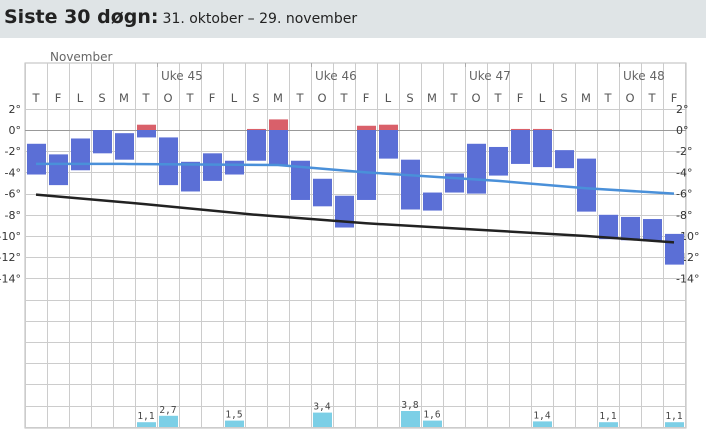  I want to click on y-tick-label-right: -4°, so click(684, 172).